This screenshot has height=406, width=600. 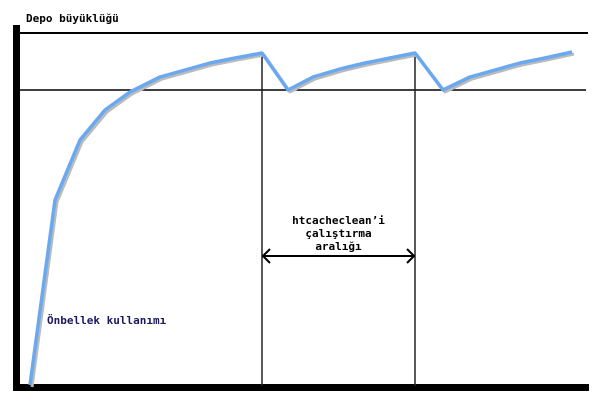 I want to click on interval-label-line: htcacheclean’i, so click(x=338, y=220).